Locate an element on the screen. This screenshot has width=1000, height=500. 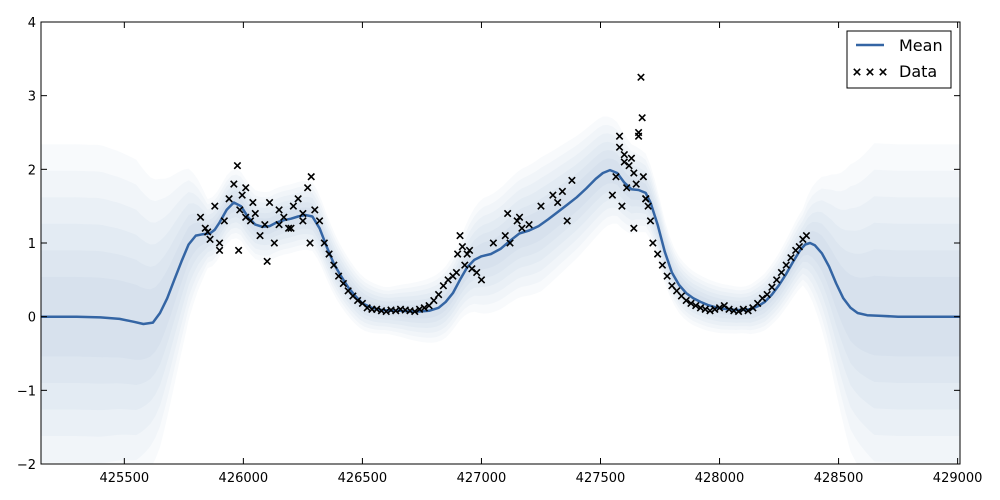
legend-label-data: Data is located at coordinates (918, 71).